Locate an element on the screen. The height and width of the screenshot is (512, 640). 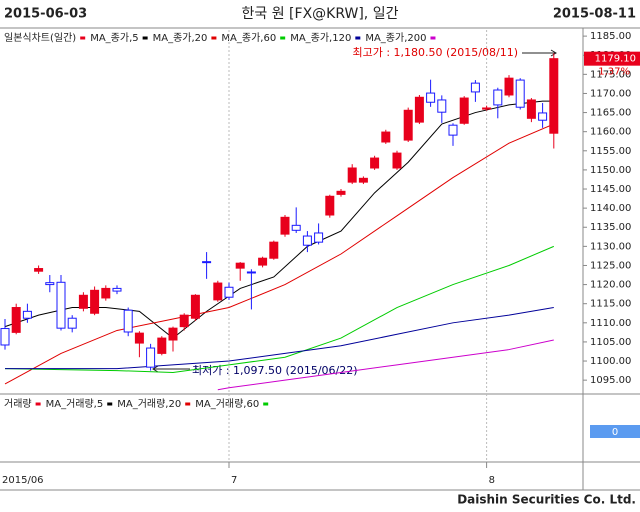
y-tick-label: 1145.00 is located at coordinates (610, 189).